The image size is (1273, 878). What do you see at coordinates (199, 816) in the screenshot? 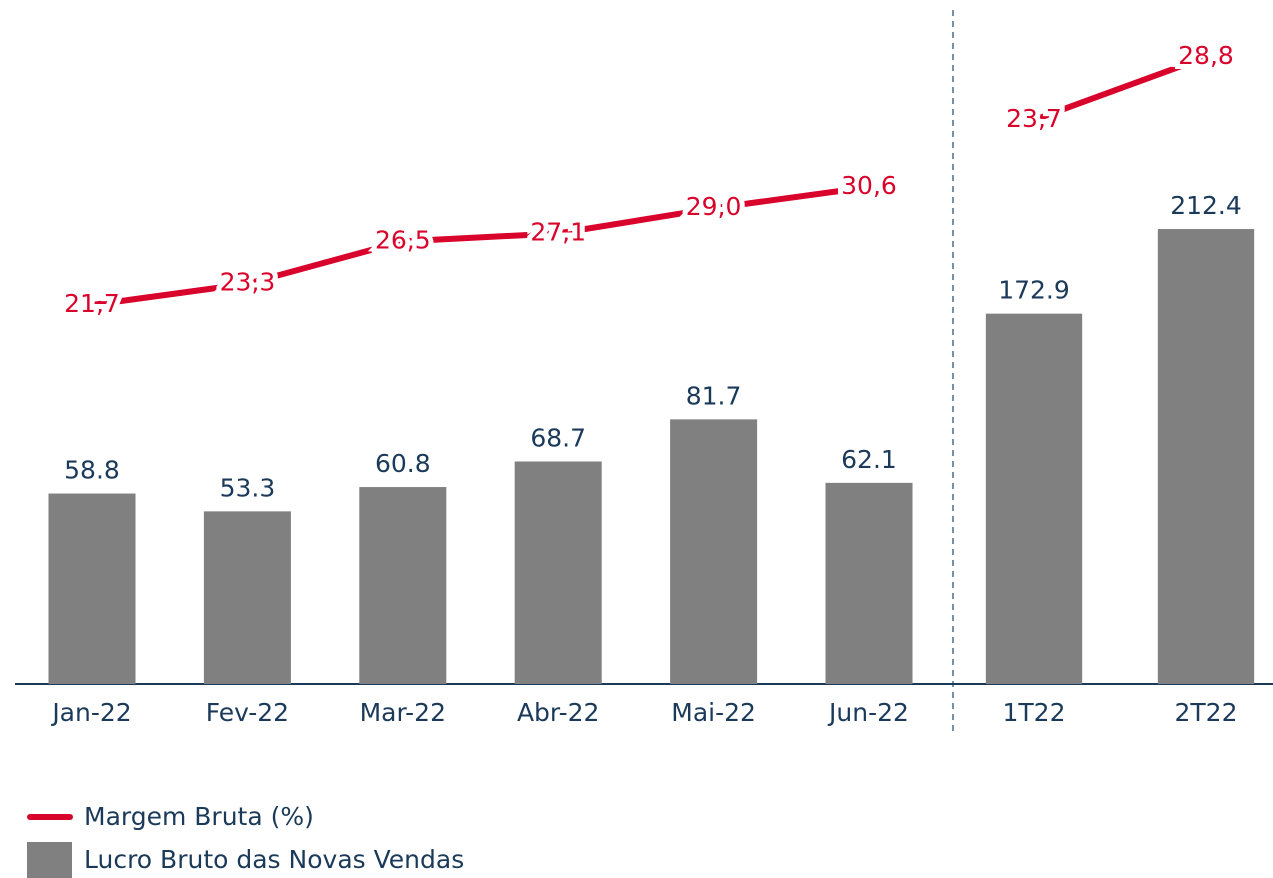
I see `legend-label: Margem Bruta (%)` at bounding box center [199, 816].